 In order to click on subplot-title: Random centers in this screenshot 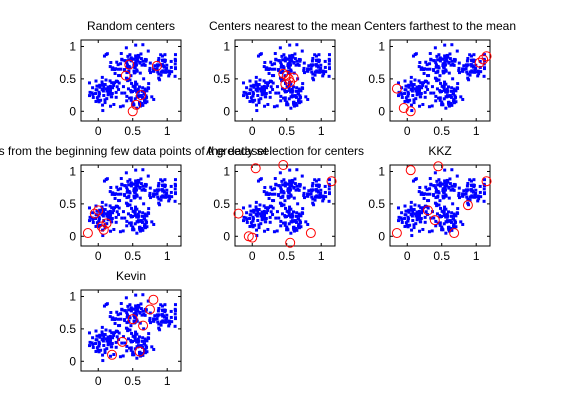, I will do `click(131, 26)`.